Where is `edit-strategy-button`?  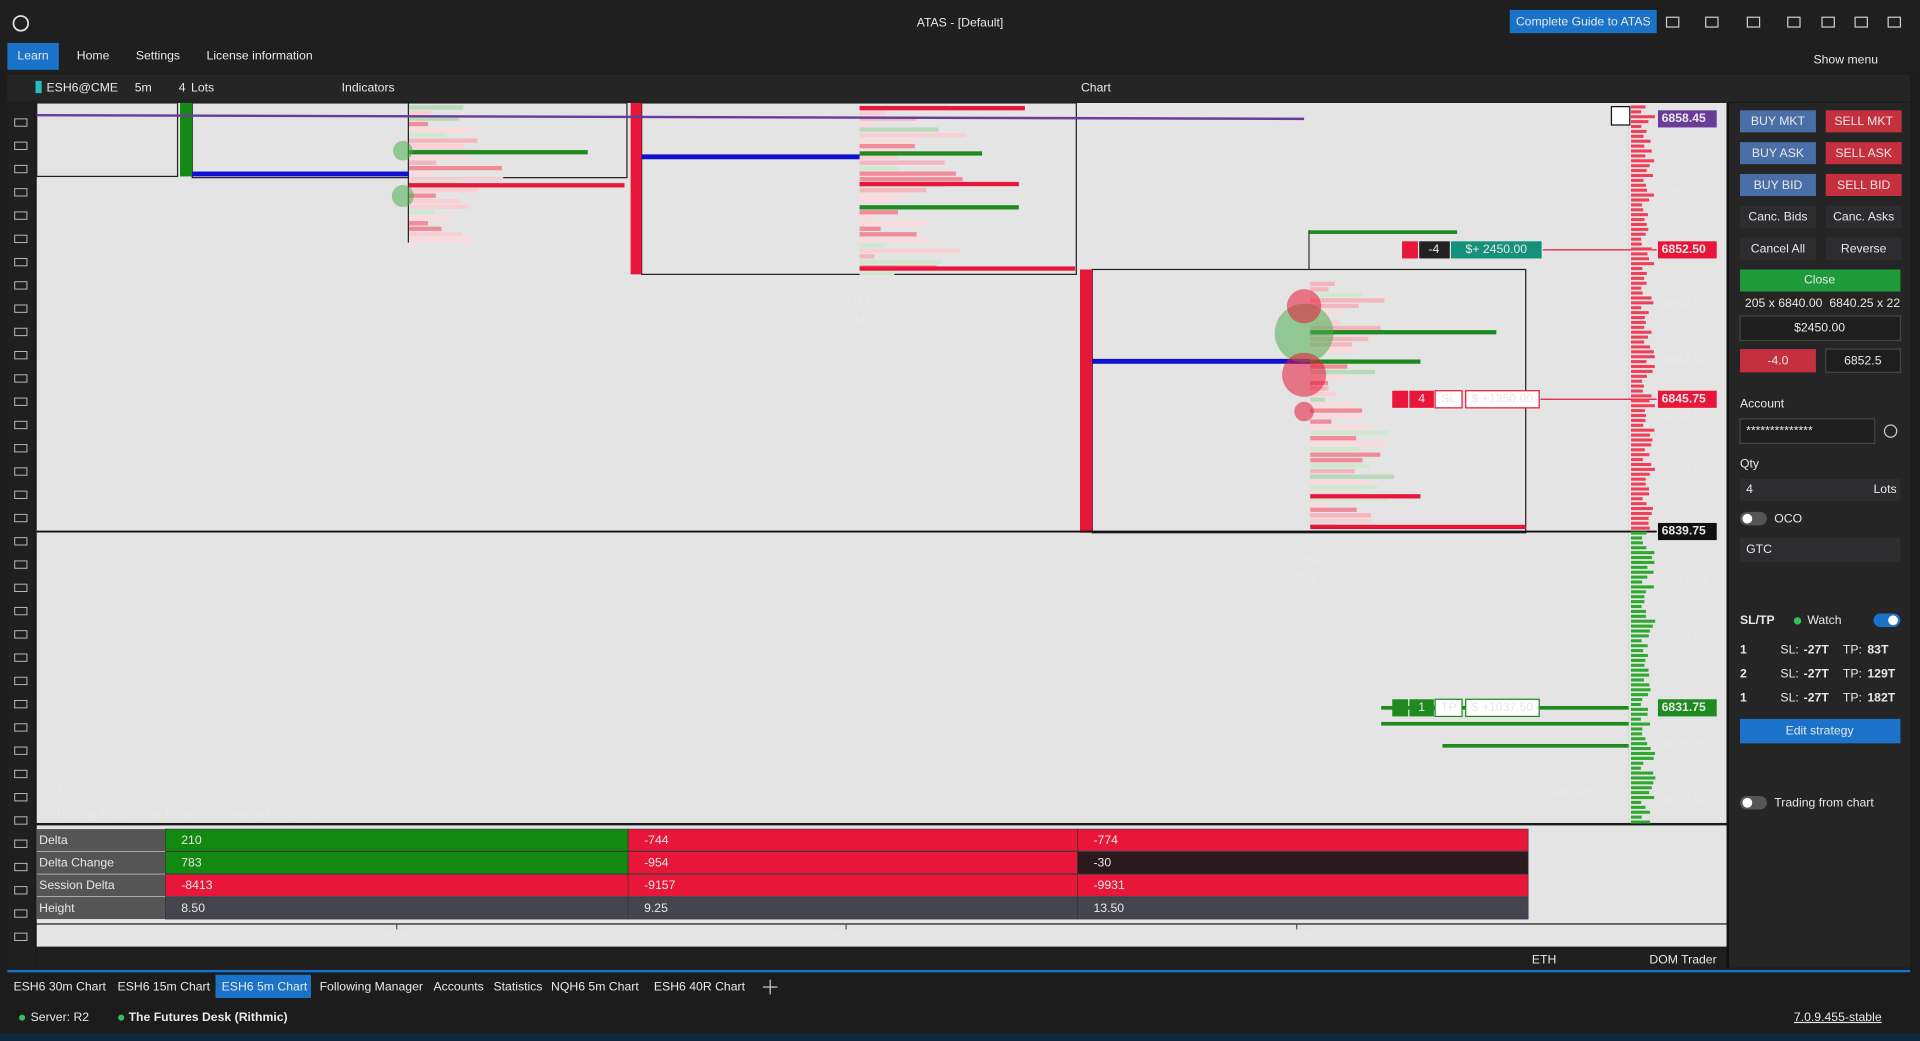
edit-strategy-button is located at coordinates (1820, 731).